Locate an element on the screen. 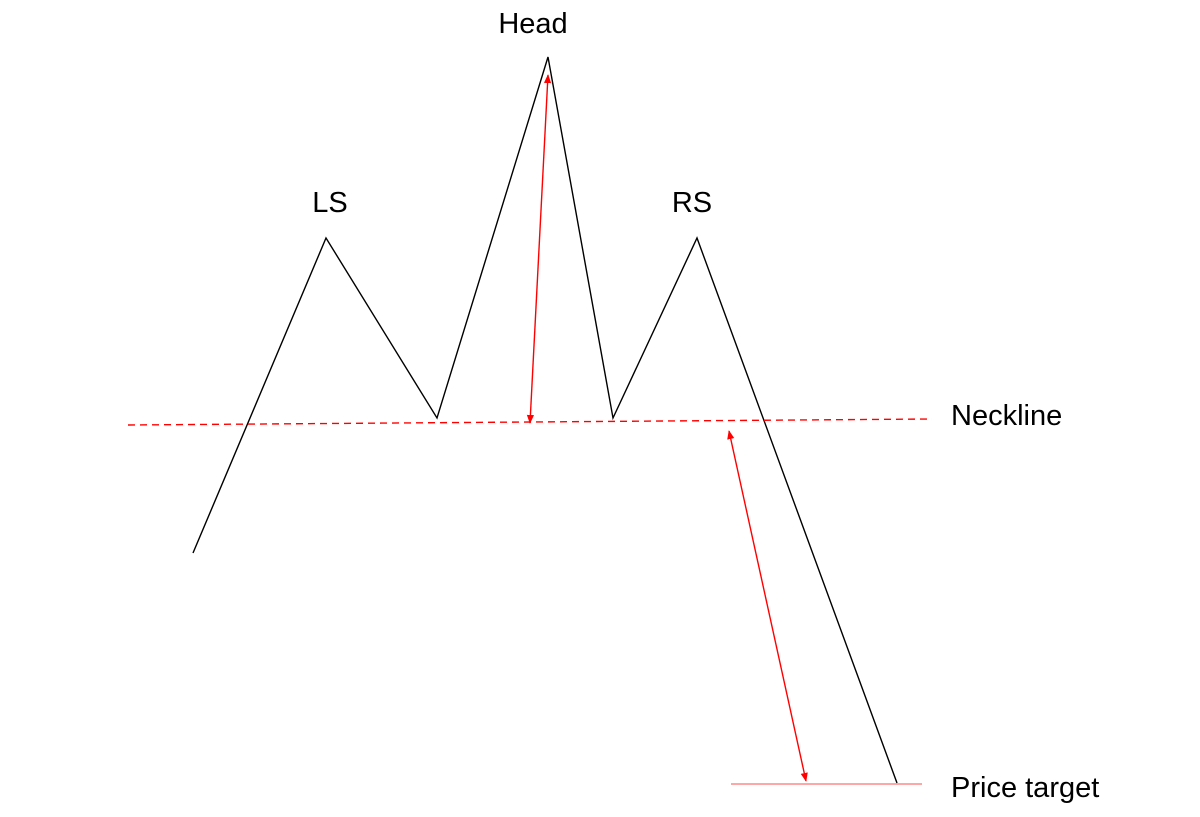 The width and height of the screenshot is (1200, 817). price-target-label: Price target is located at coordinates (1025, 788).